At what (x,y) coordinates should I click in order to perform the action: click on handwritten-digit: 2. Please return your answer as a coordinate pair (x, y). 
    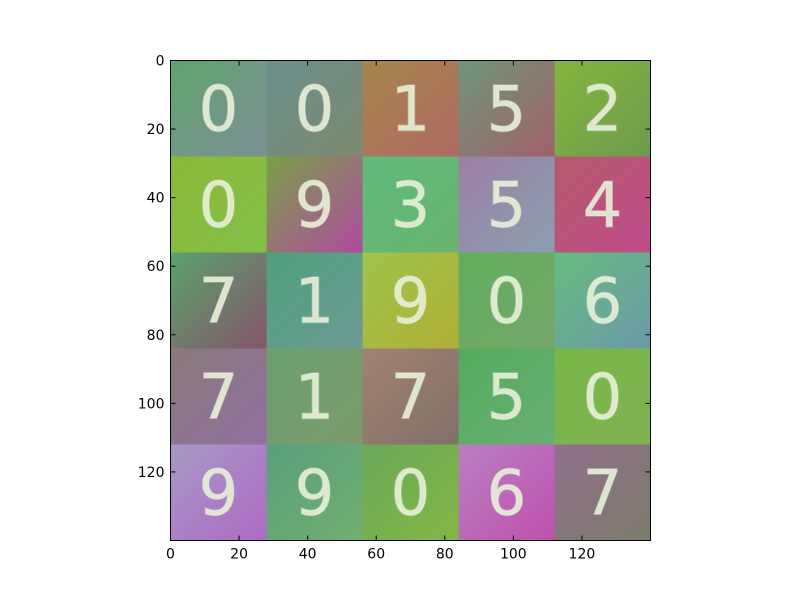
    Looking at the image, I should click on (602, 109).